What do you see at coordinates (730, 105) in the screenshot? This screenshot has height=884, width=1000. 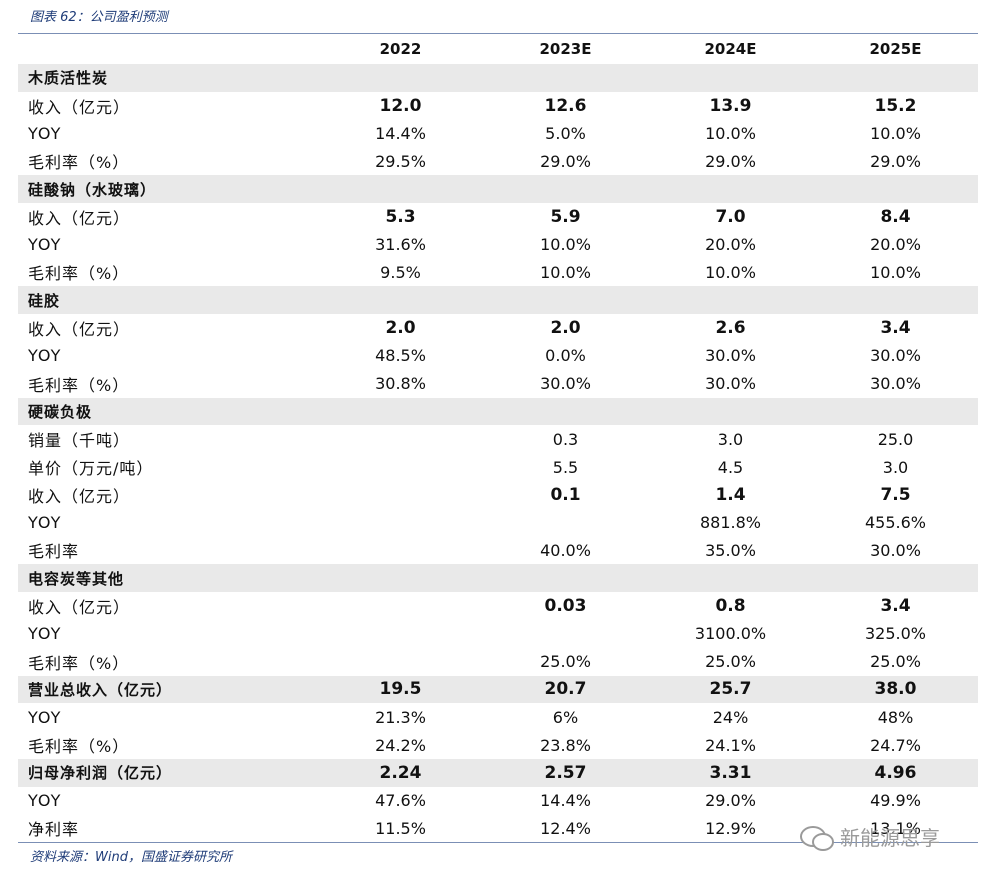 I see `value-cell: 13.9` at bounding box center [730, 105].